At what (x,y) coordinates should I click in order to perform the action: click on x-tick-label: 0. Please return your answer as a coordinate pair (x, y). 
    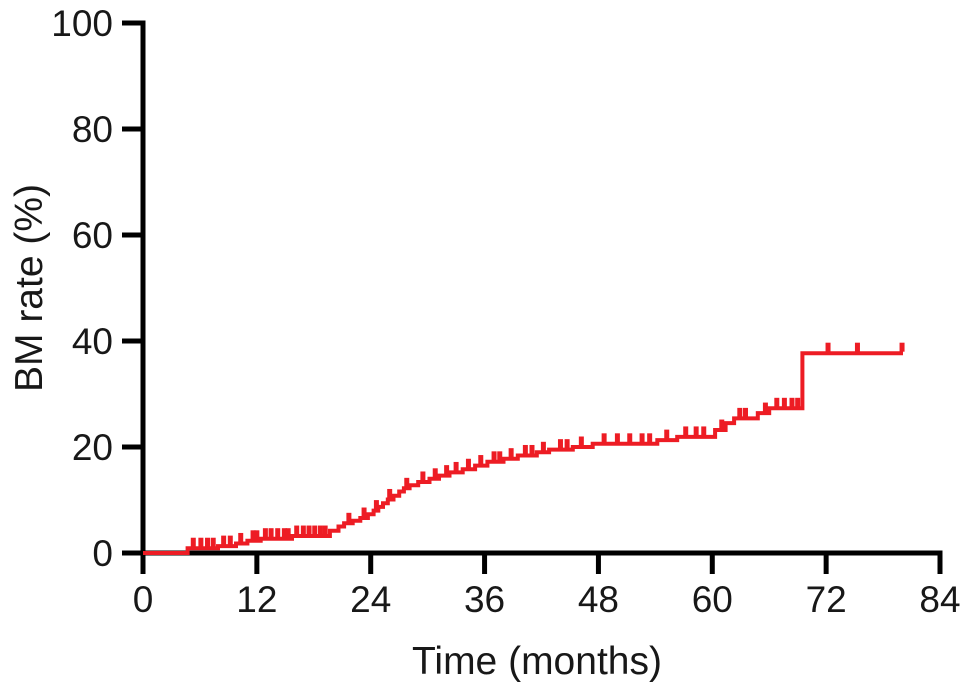
    Looking at the image, I should click on (143, 599).